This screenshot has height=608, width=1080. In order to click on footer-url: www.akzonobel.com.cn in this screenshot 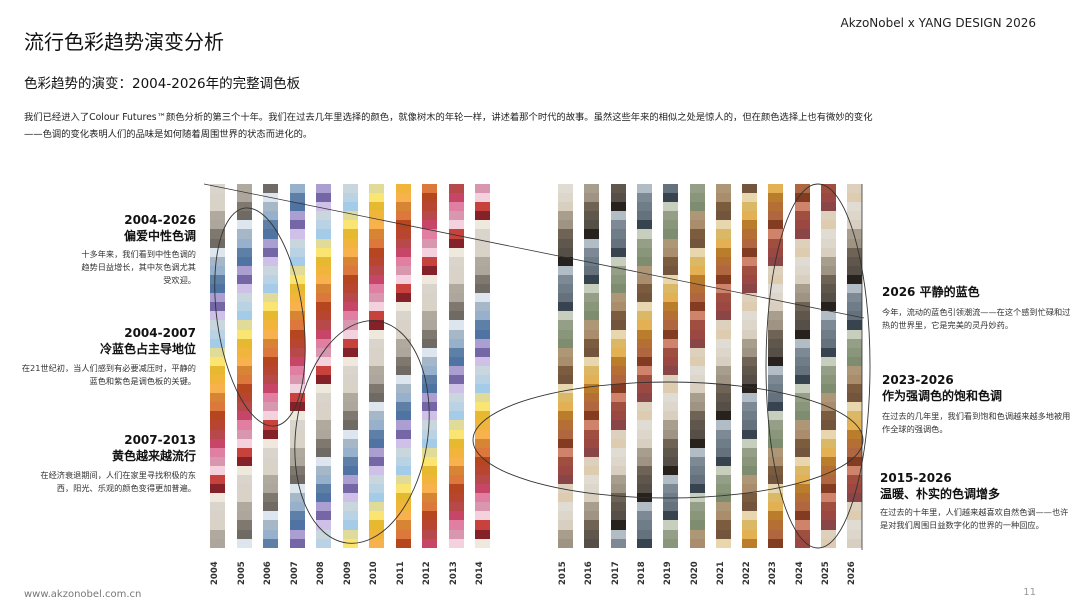, I will do `click(83, 594)`.